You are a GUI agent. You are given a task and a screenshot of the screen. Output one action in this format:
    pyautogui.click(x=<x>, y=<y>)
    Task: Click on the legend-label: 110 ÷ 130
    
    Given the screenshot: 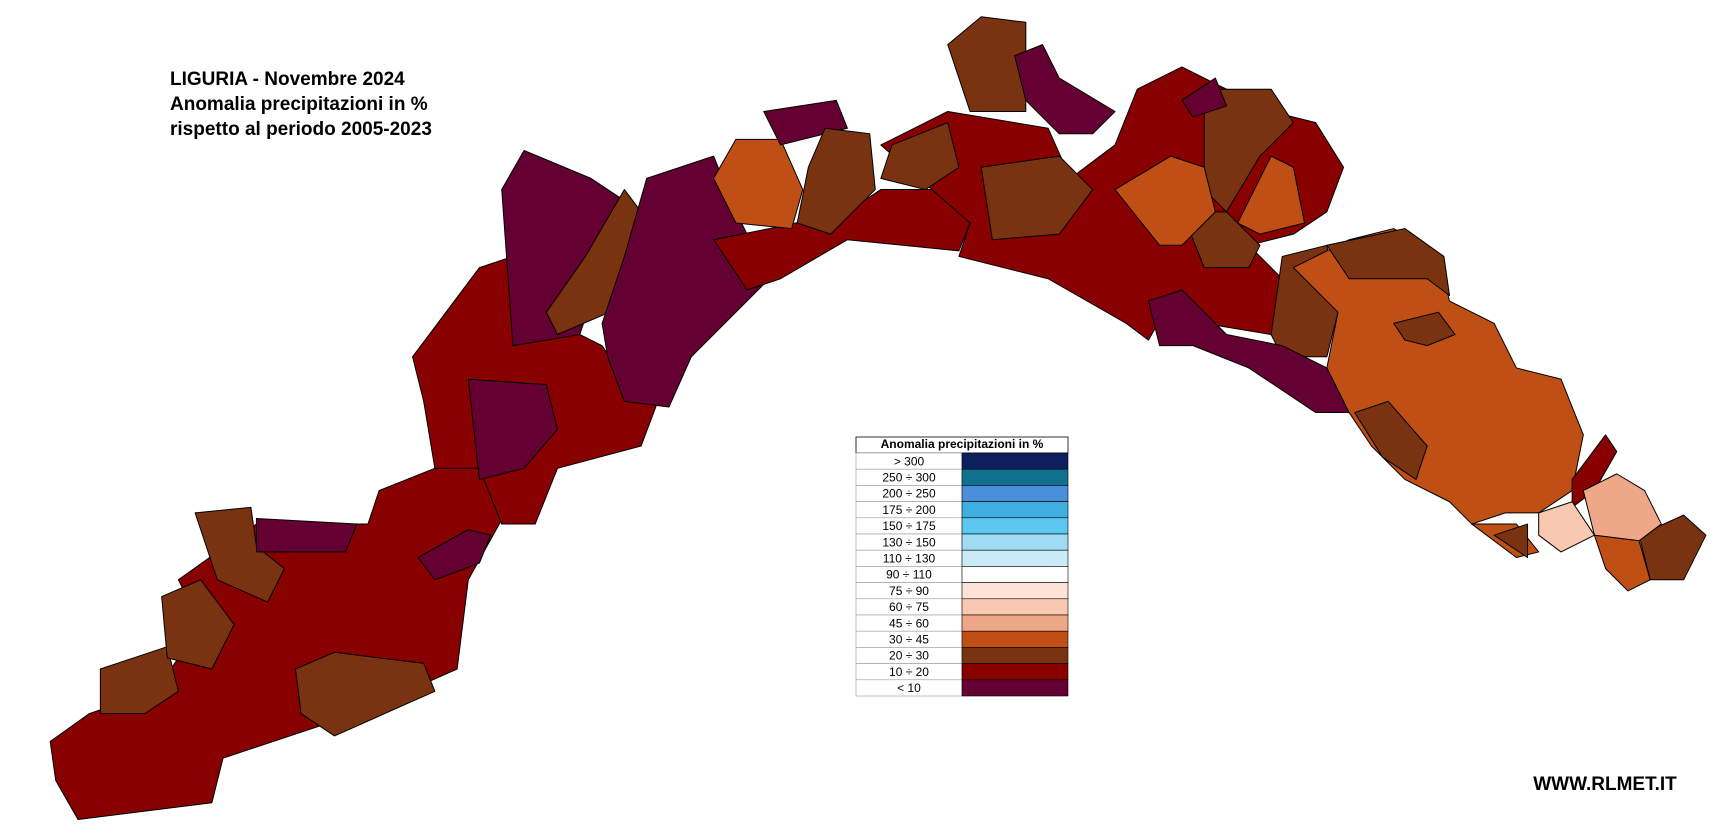 What is the action you would take?
    pyautogui.click(x=909, y=558)
    